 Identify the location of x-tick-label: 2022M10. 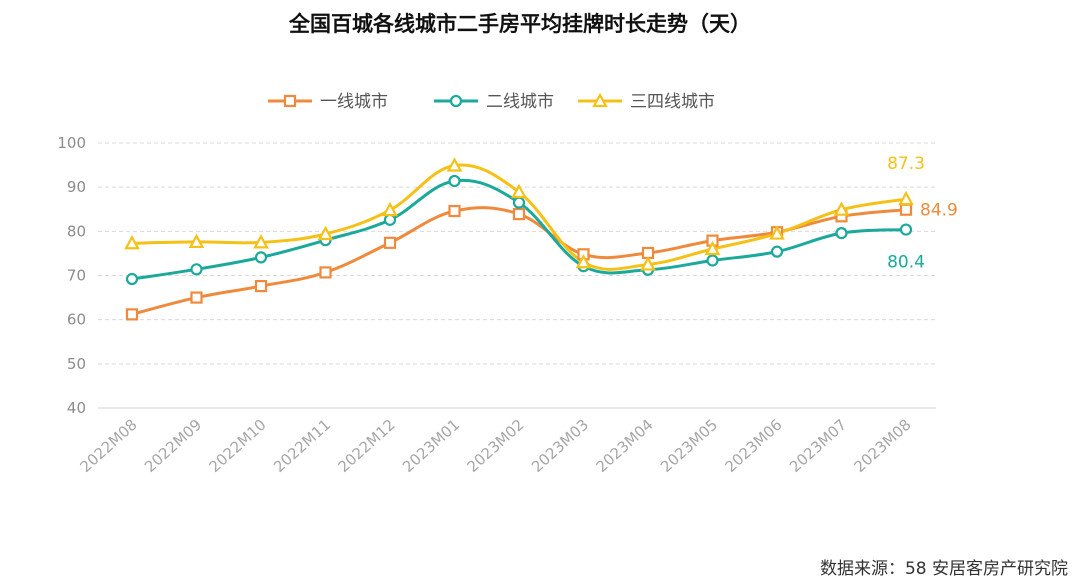
(237, 446).